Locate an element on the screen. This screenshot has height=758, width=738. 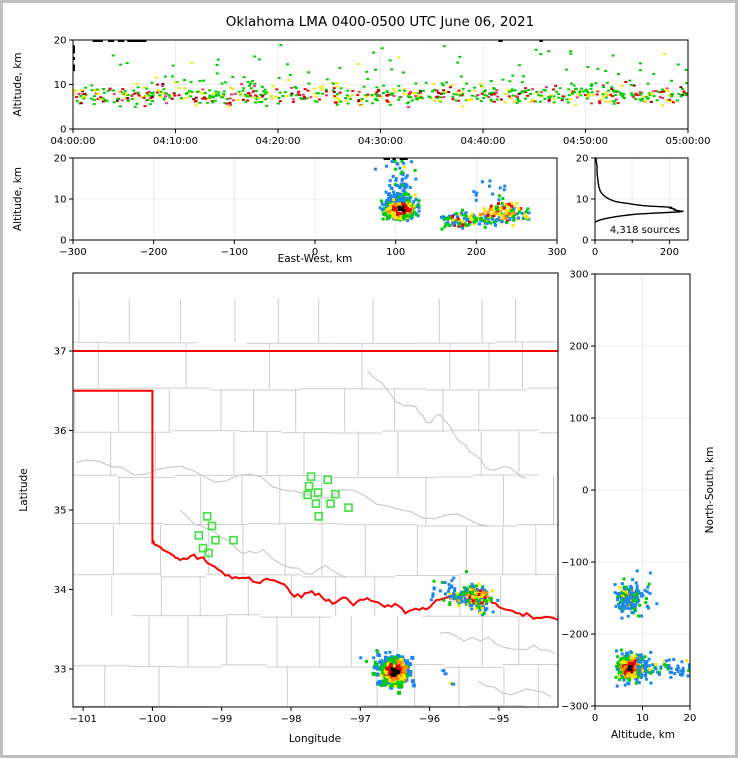
tick-label: 36 is located at coordinates (60, 431).